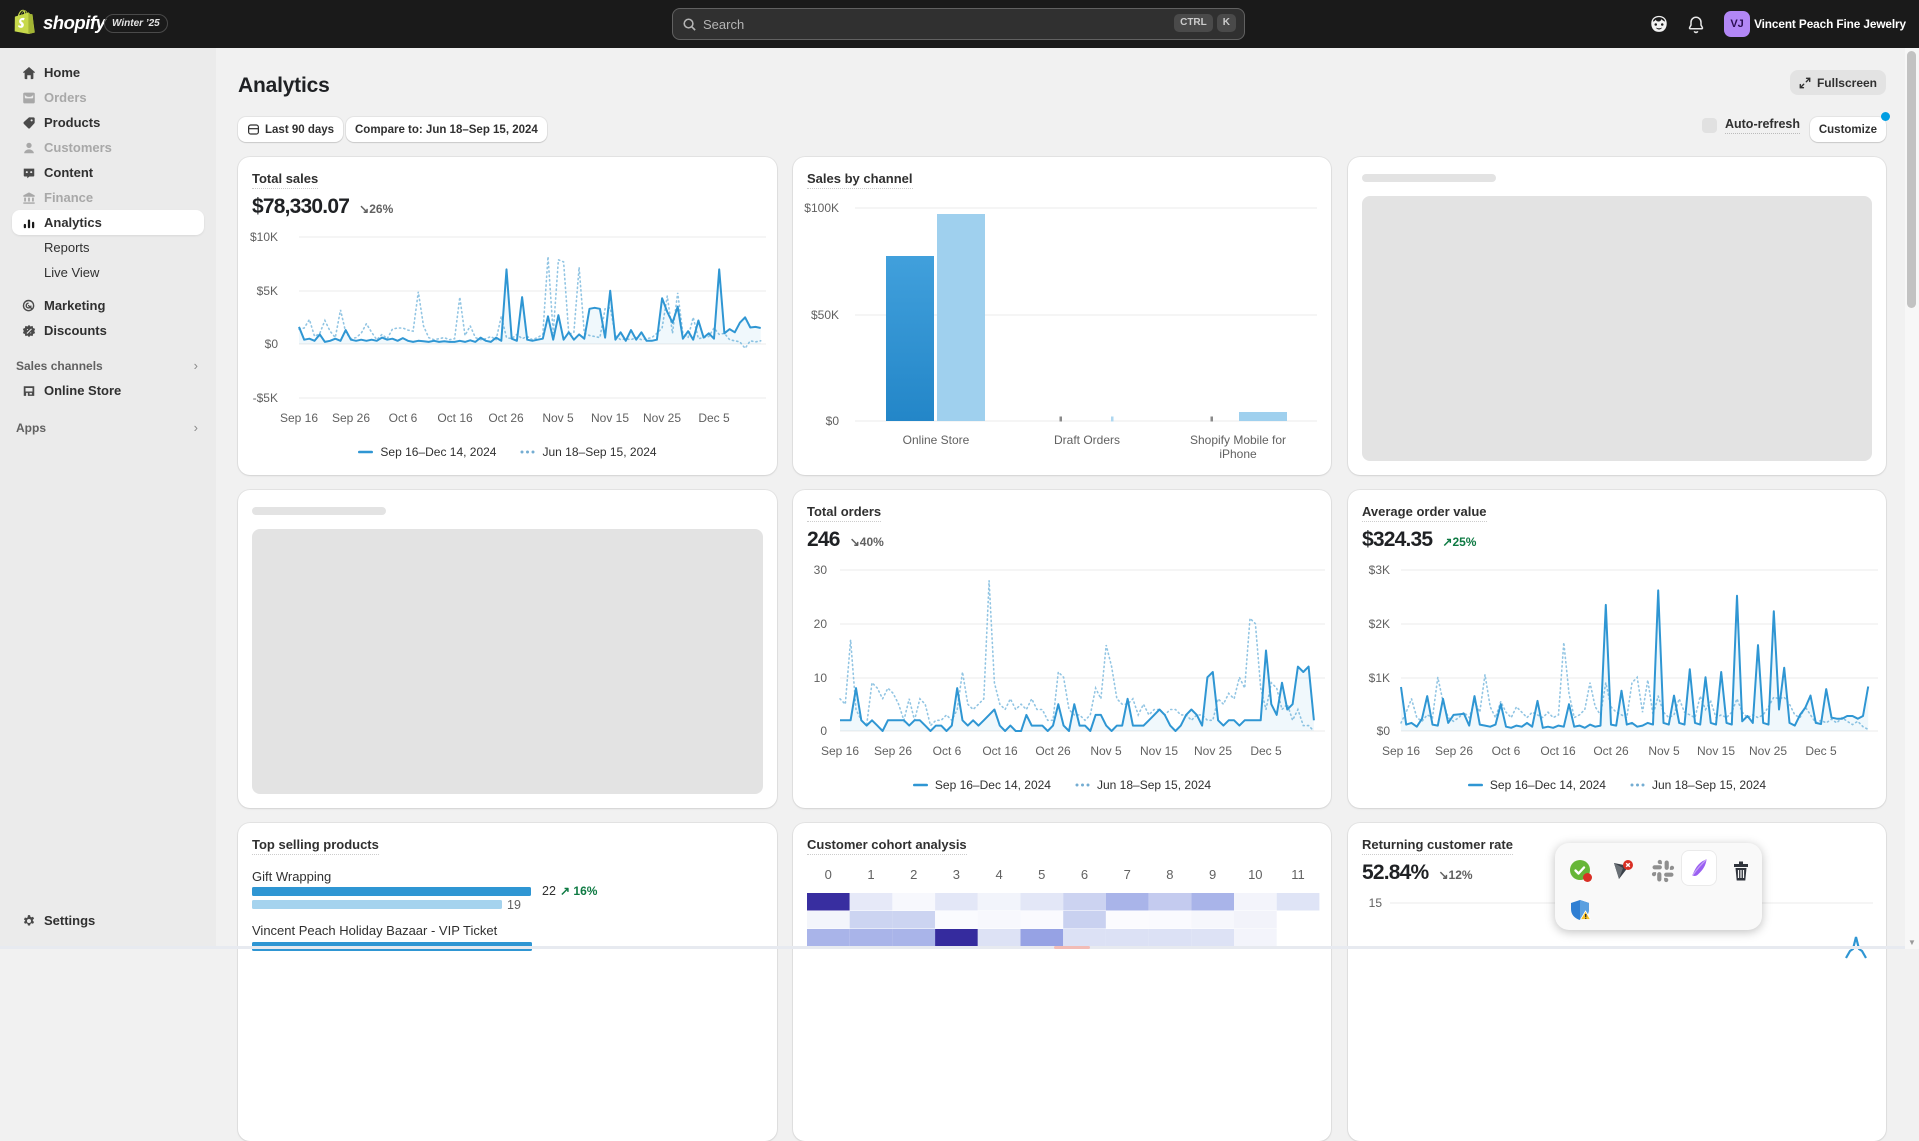  What do you see at coordinates (267, 291) in the screenshot?
I see `svg-text: $5K` at bounding box center [267, 291].